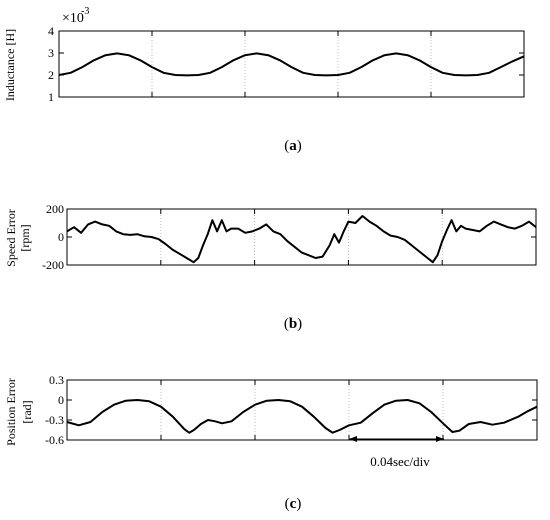 This screenshot has height=520, width=550. I want to click on panel-b-caption-letter: b, so click(293, 324).